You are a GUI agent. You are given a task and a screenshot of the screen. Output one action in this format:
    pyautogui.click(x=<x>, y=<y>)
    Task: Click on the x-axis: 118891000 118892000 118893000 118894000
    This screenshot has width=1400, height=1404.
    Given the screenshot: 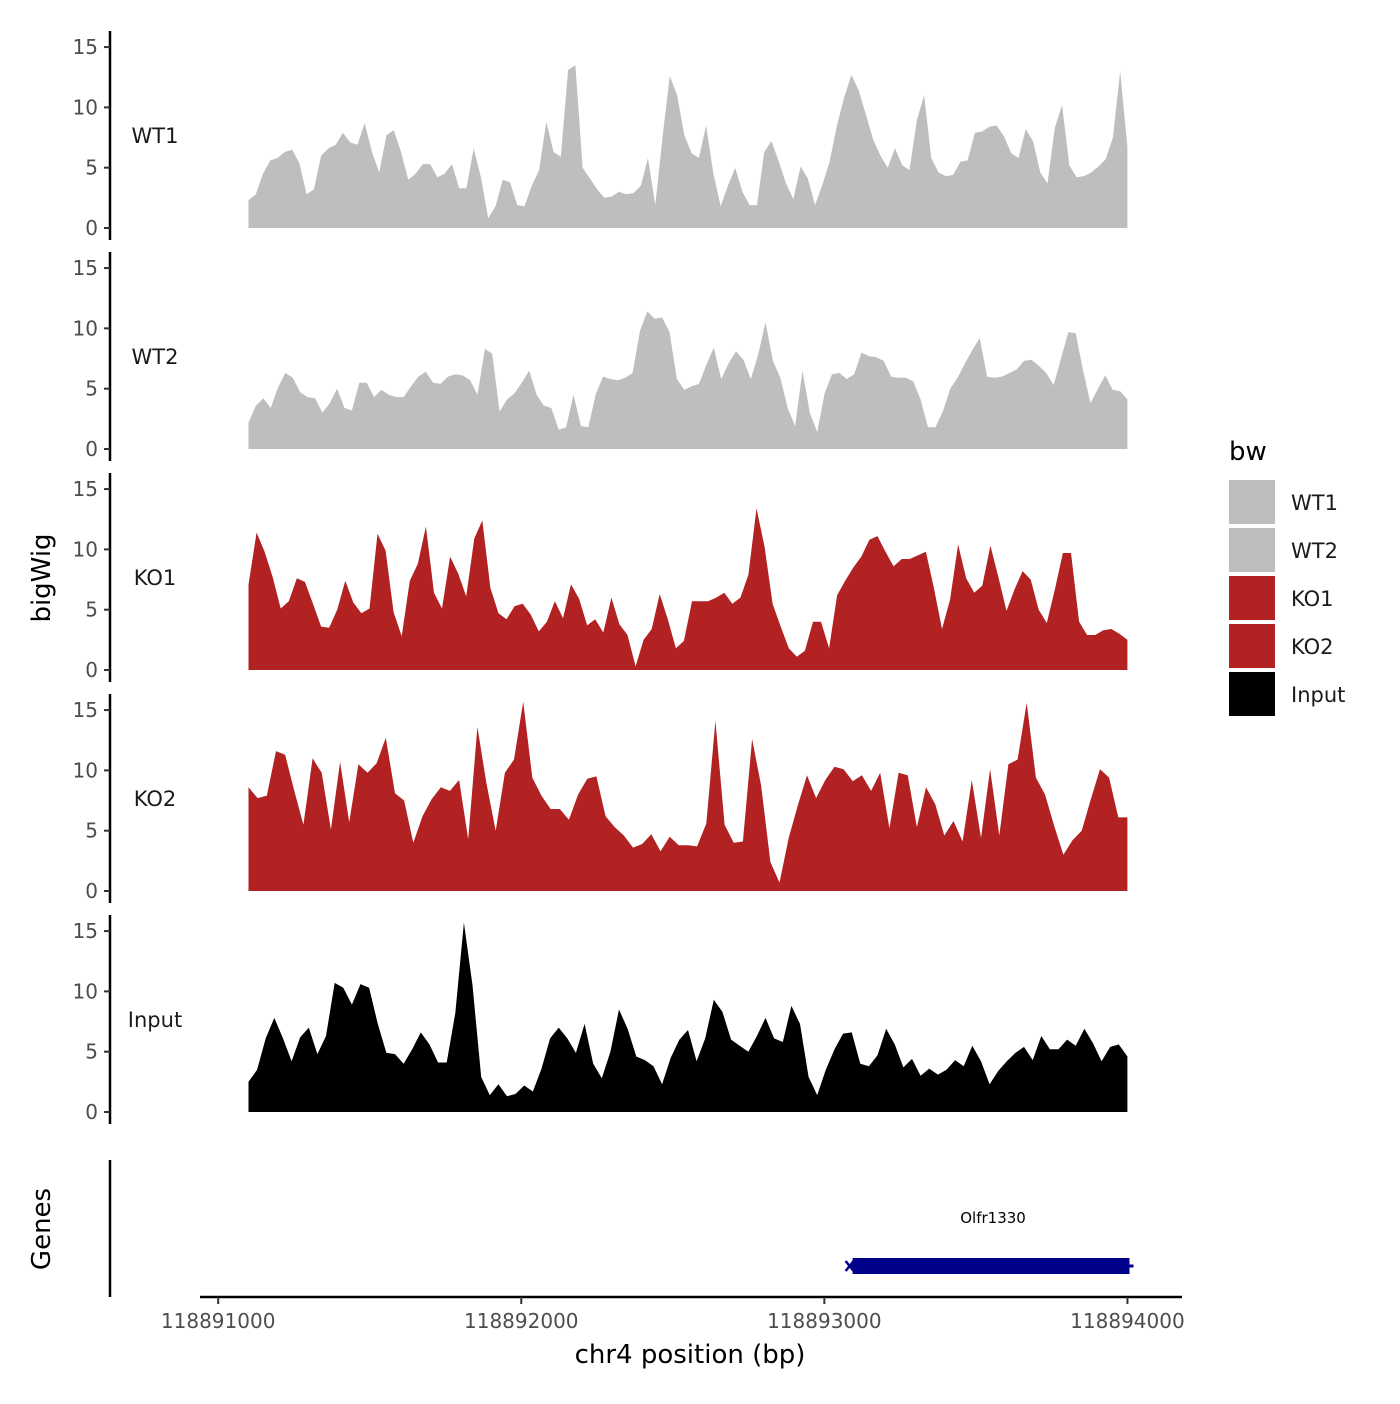 What is the action you would take?
    pyautogui.click(x=673, y=1314)
    